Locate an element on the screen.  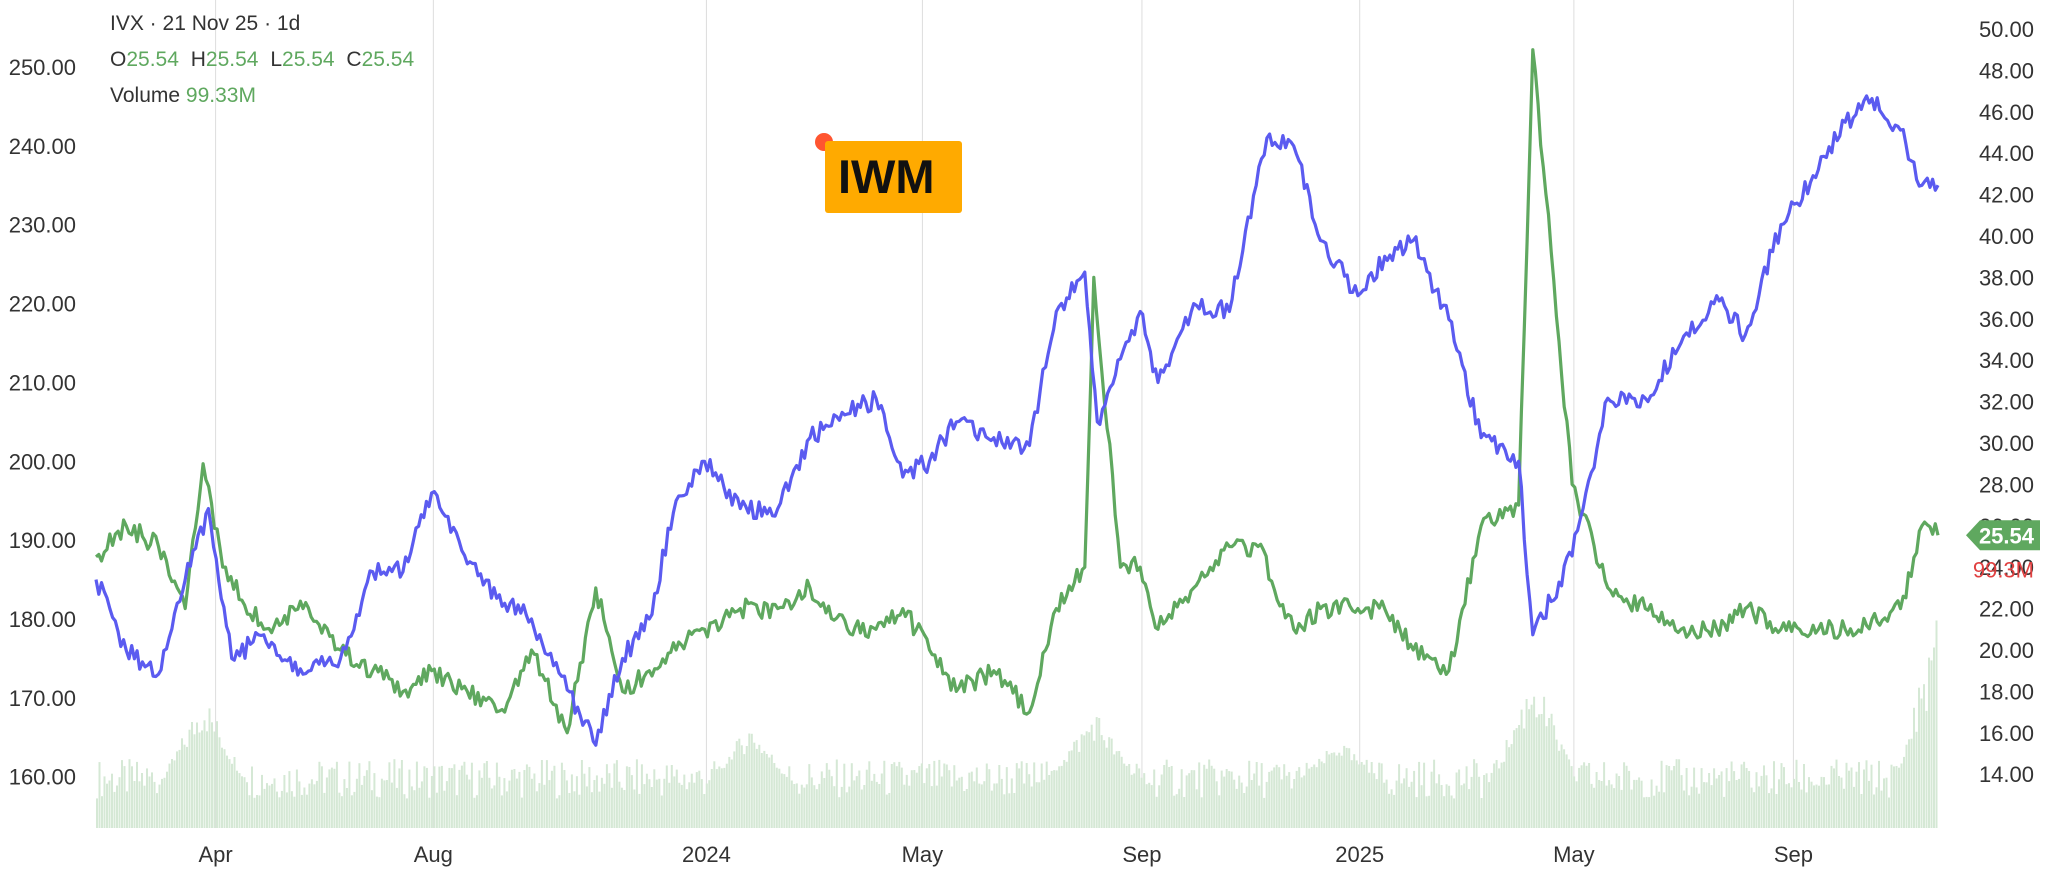
right-axis-tick-5: 24.00 is located at coordinates (2006, 567).